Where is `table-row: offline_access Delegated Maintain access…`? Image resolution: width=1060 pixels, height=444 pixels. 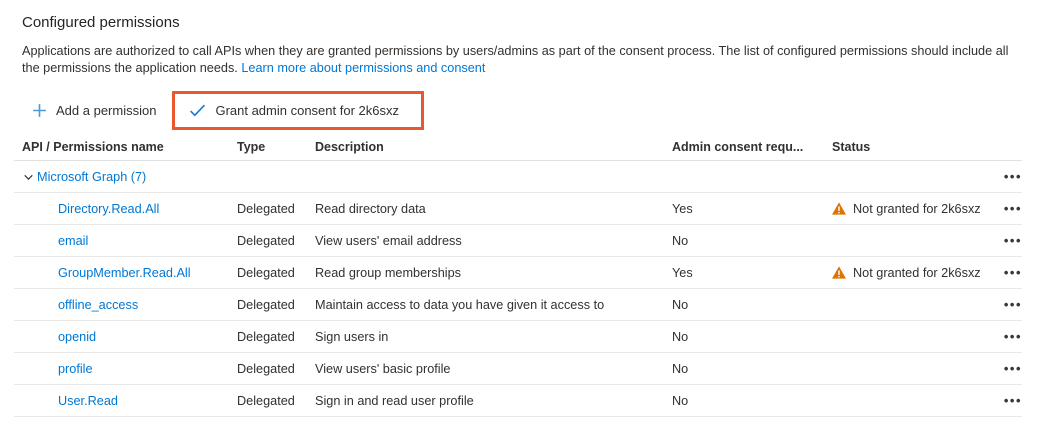 table-row: offline_access Delegated Maintain access… is located at coordinates (518, 305).